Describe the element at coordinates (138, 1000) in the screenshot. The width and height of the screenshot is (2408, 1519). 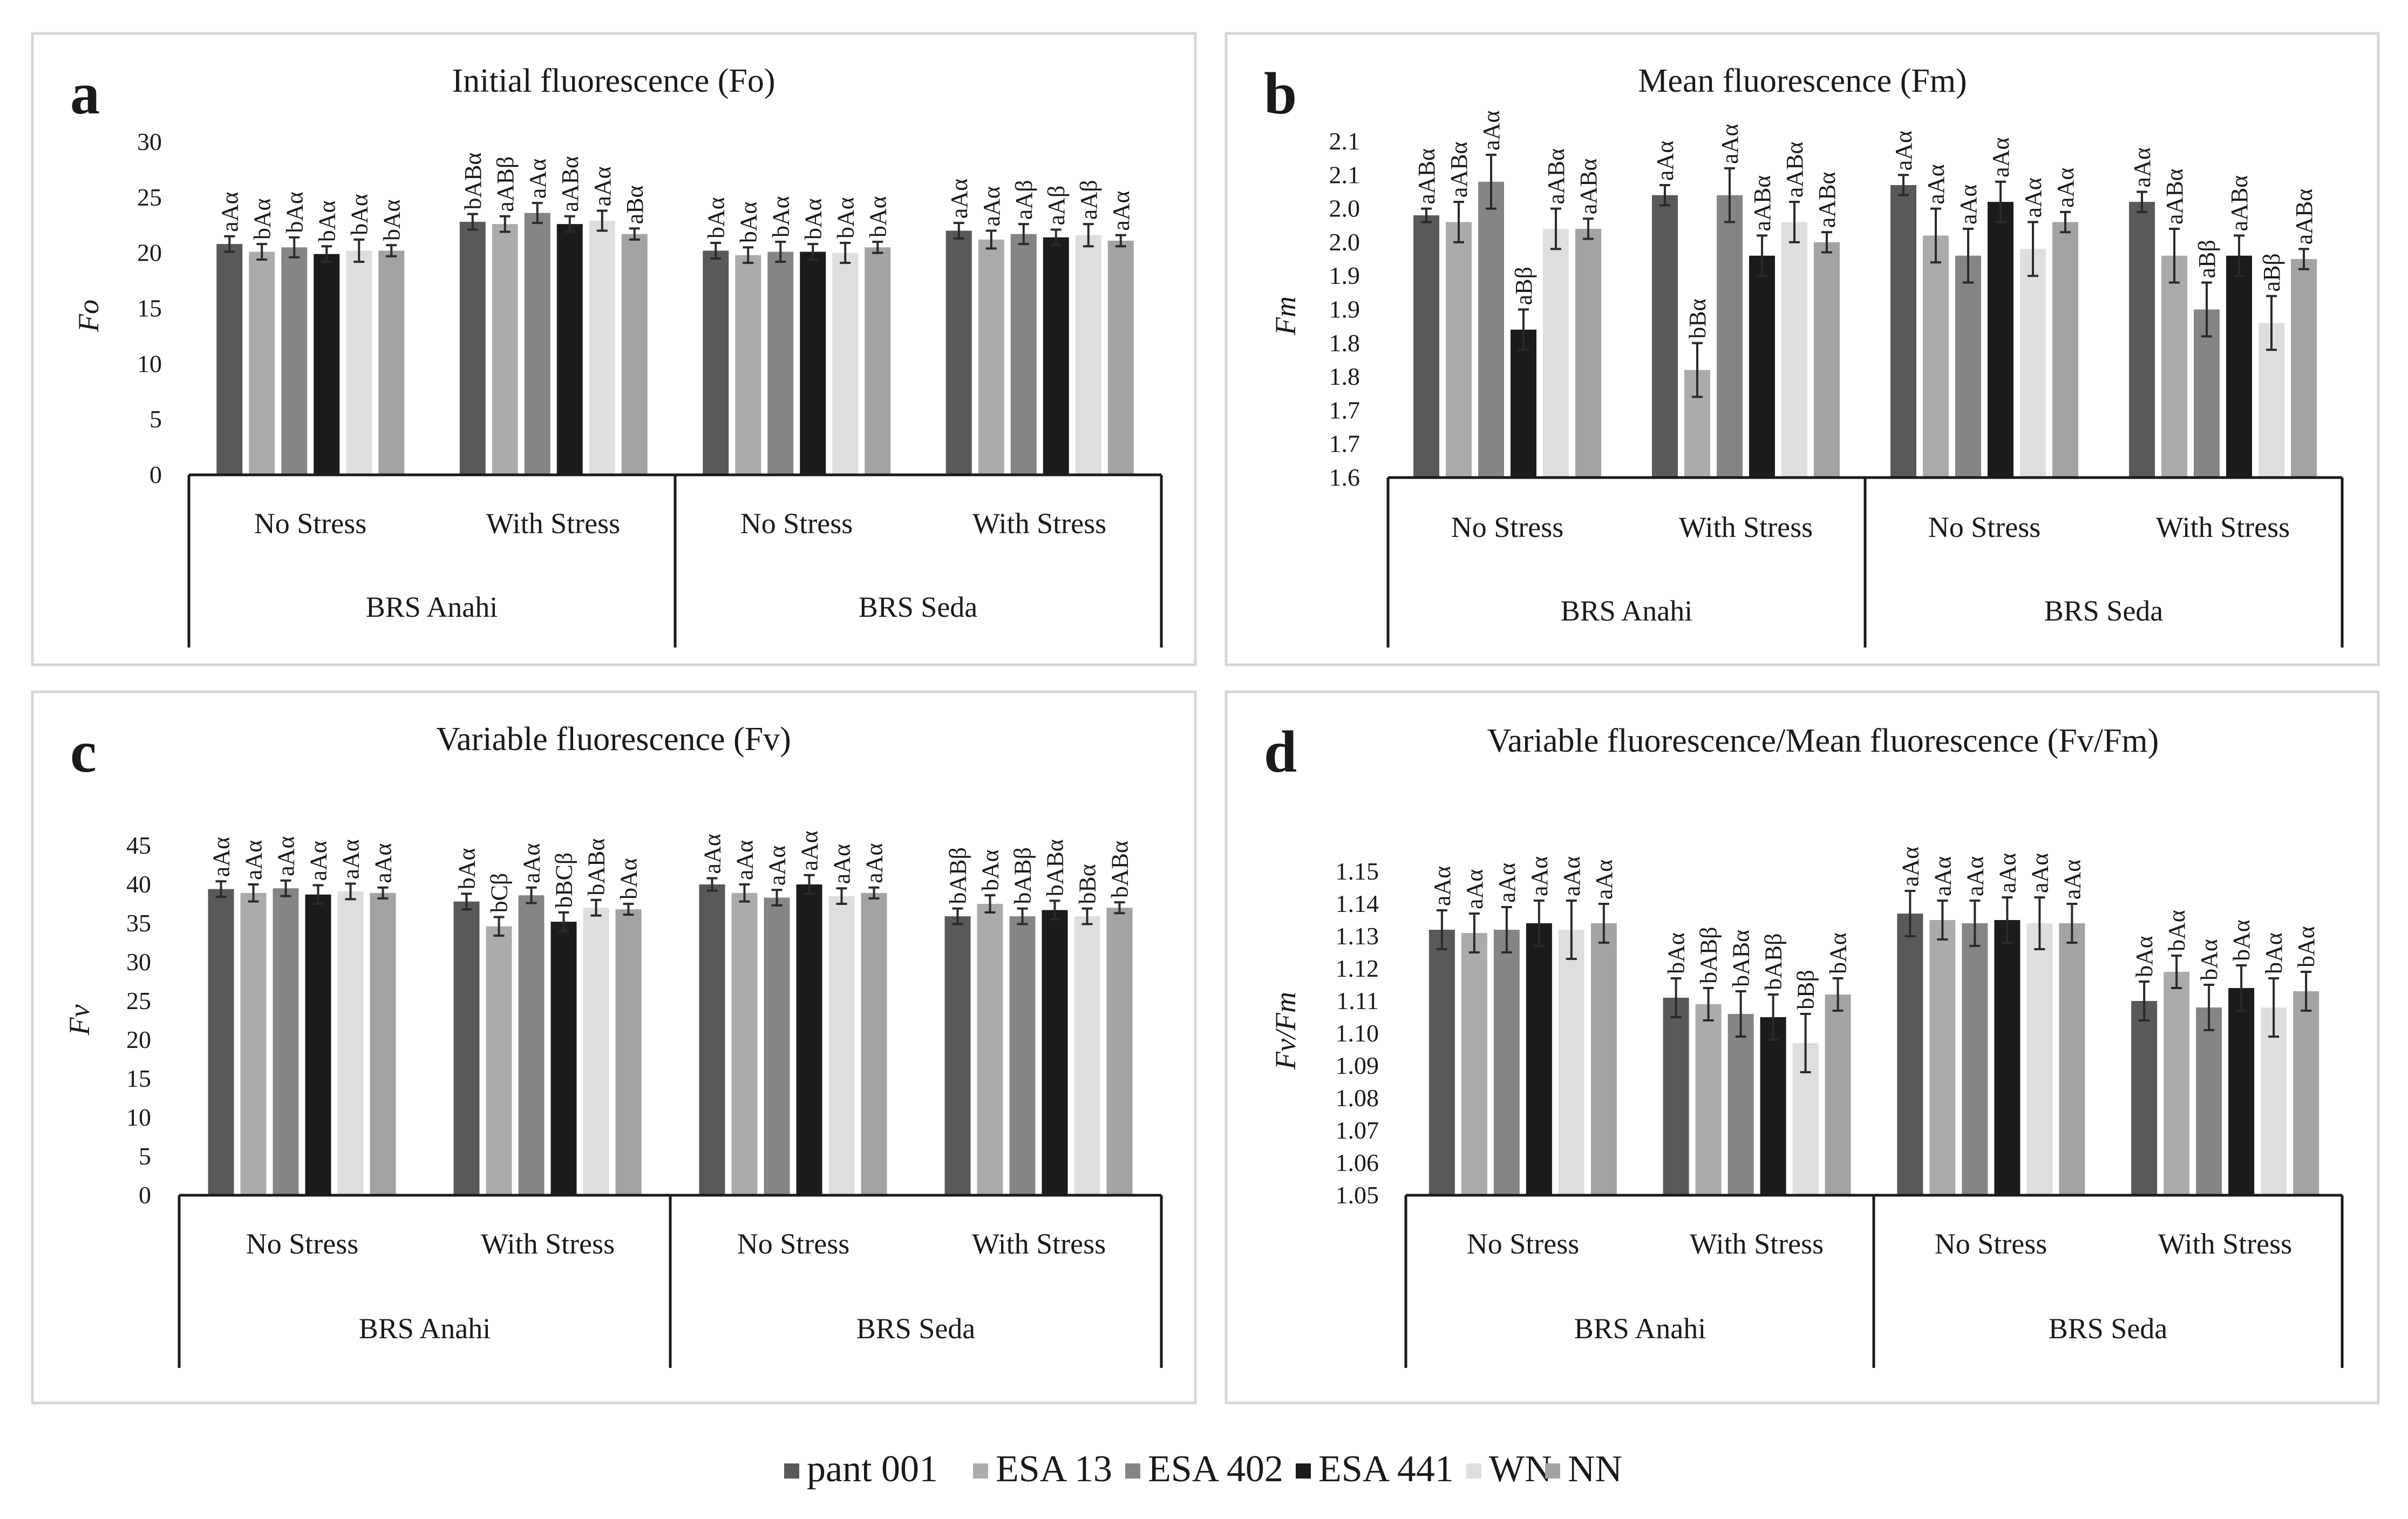
I see `panel-c-y-tick: 25` at that location.